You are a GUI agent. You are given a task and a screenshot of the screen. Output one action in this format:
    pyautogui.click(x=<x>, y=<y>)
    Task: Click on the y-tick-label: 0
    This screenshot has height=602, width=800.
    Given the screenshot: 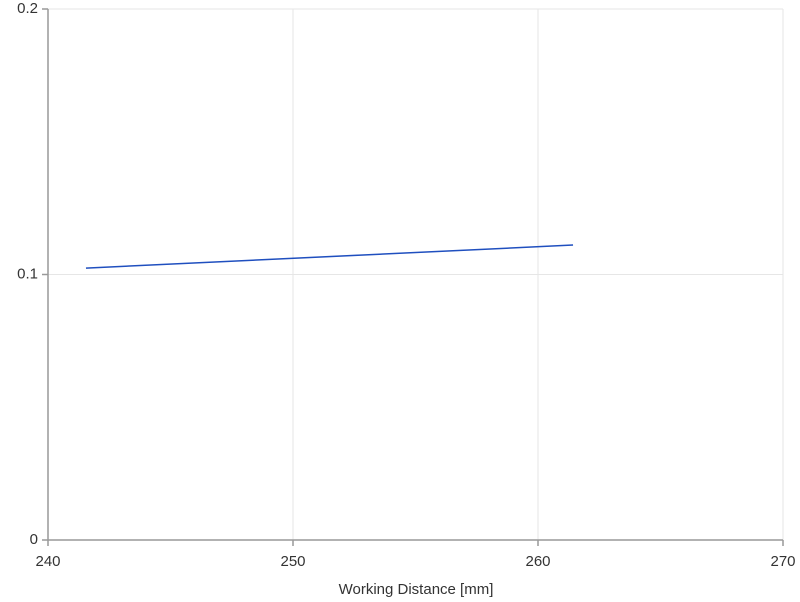 What is the action you would take?
    pyautogui.click(x=34, y=539)
    